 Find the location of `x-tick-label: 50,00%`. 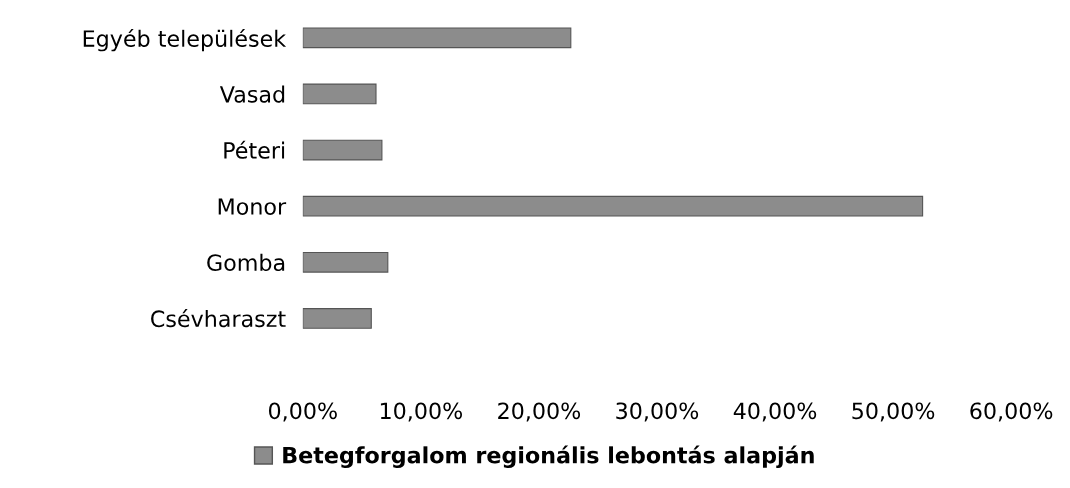

x-tick-label: 50,00% is located at coordinates (893, 412).